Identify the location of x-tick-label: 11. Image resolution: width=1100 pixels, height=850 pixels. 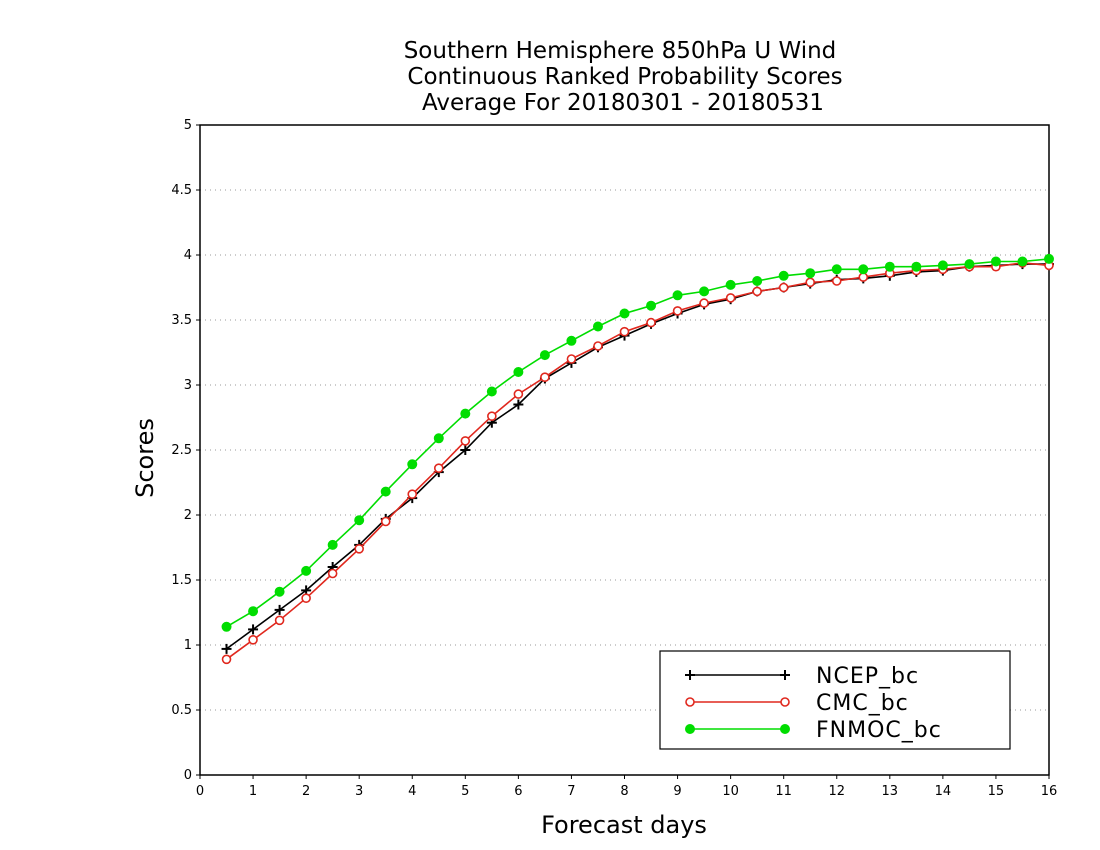
(783, 791).